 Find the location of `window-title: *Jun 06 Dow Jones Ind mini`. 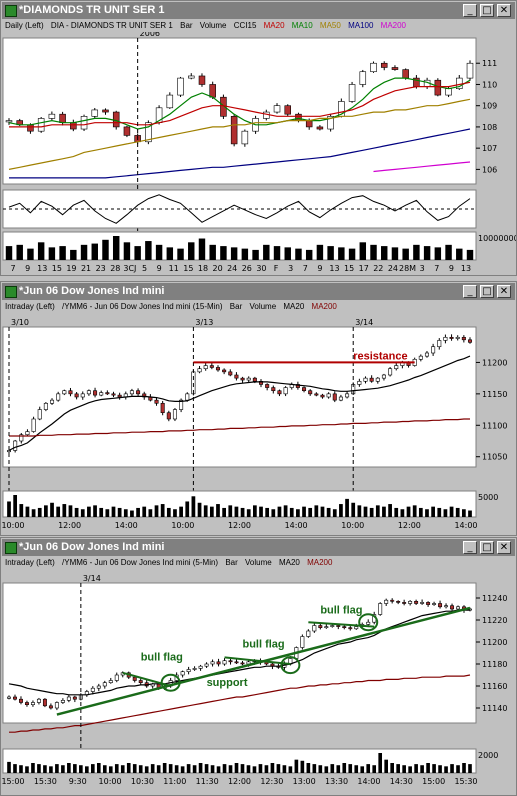

window-title: *Jun 06 Dow Jones Ind mini is located at coordinates (92, 291).